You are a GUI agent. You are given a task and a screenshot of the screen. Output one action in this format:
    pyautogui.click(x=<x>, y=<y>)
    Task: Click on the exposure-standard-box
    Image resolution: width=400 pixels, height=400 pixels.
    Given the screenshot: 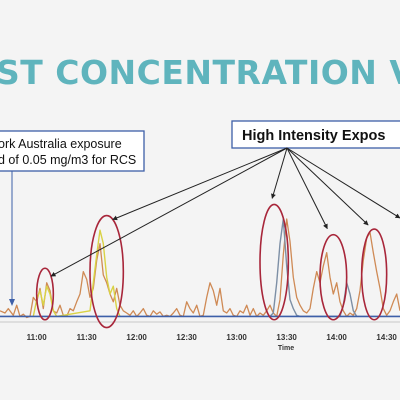 What is the action you would take?
    pyautogui.click(x=72, y=151)
    